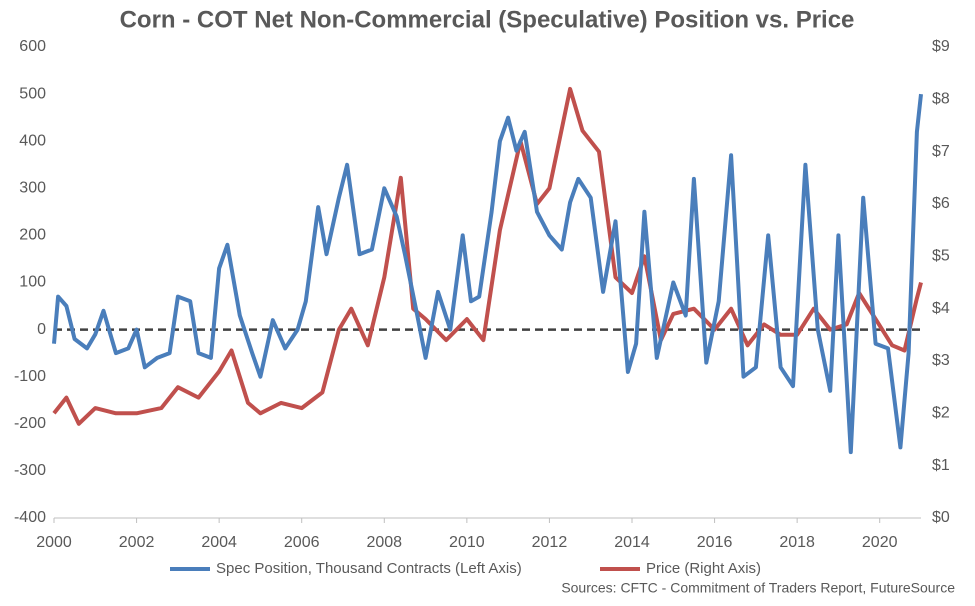  I want to click on x-tick-label: 2010, so click(467, 542).